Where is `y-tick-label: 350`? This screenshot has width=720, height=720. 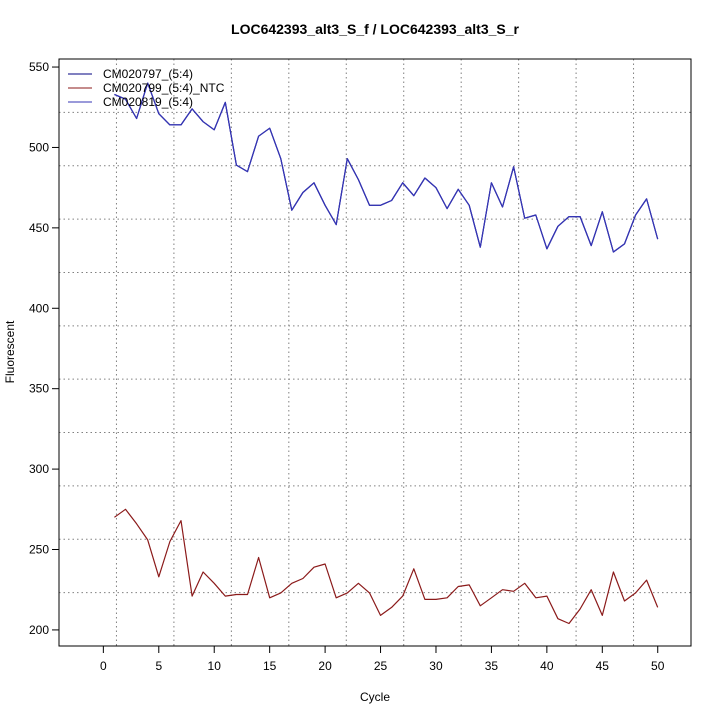 y-tick-label: 350 is located at coordinates (39, 389).